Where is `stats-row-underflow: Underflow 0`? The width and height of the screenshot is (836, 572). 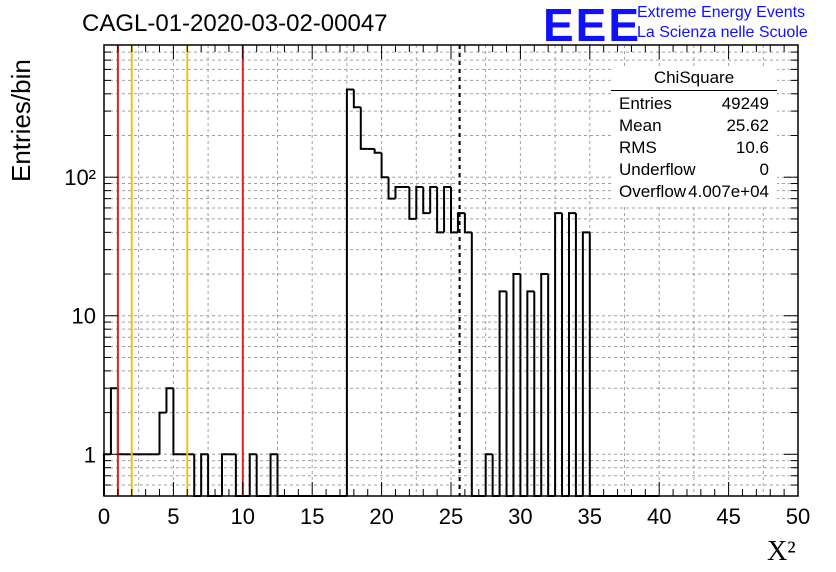 stats-row-underflow: Underflow 0 is located at coordinates (694, 171).